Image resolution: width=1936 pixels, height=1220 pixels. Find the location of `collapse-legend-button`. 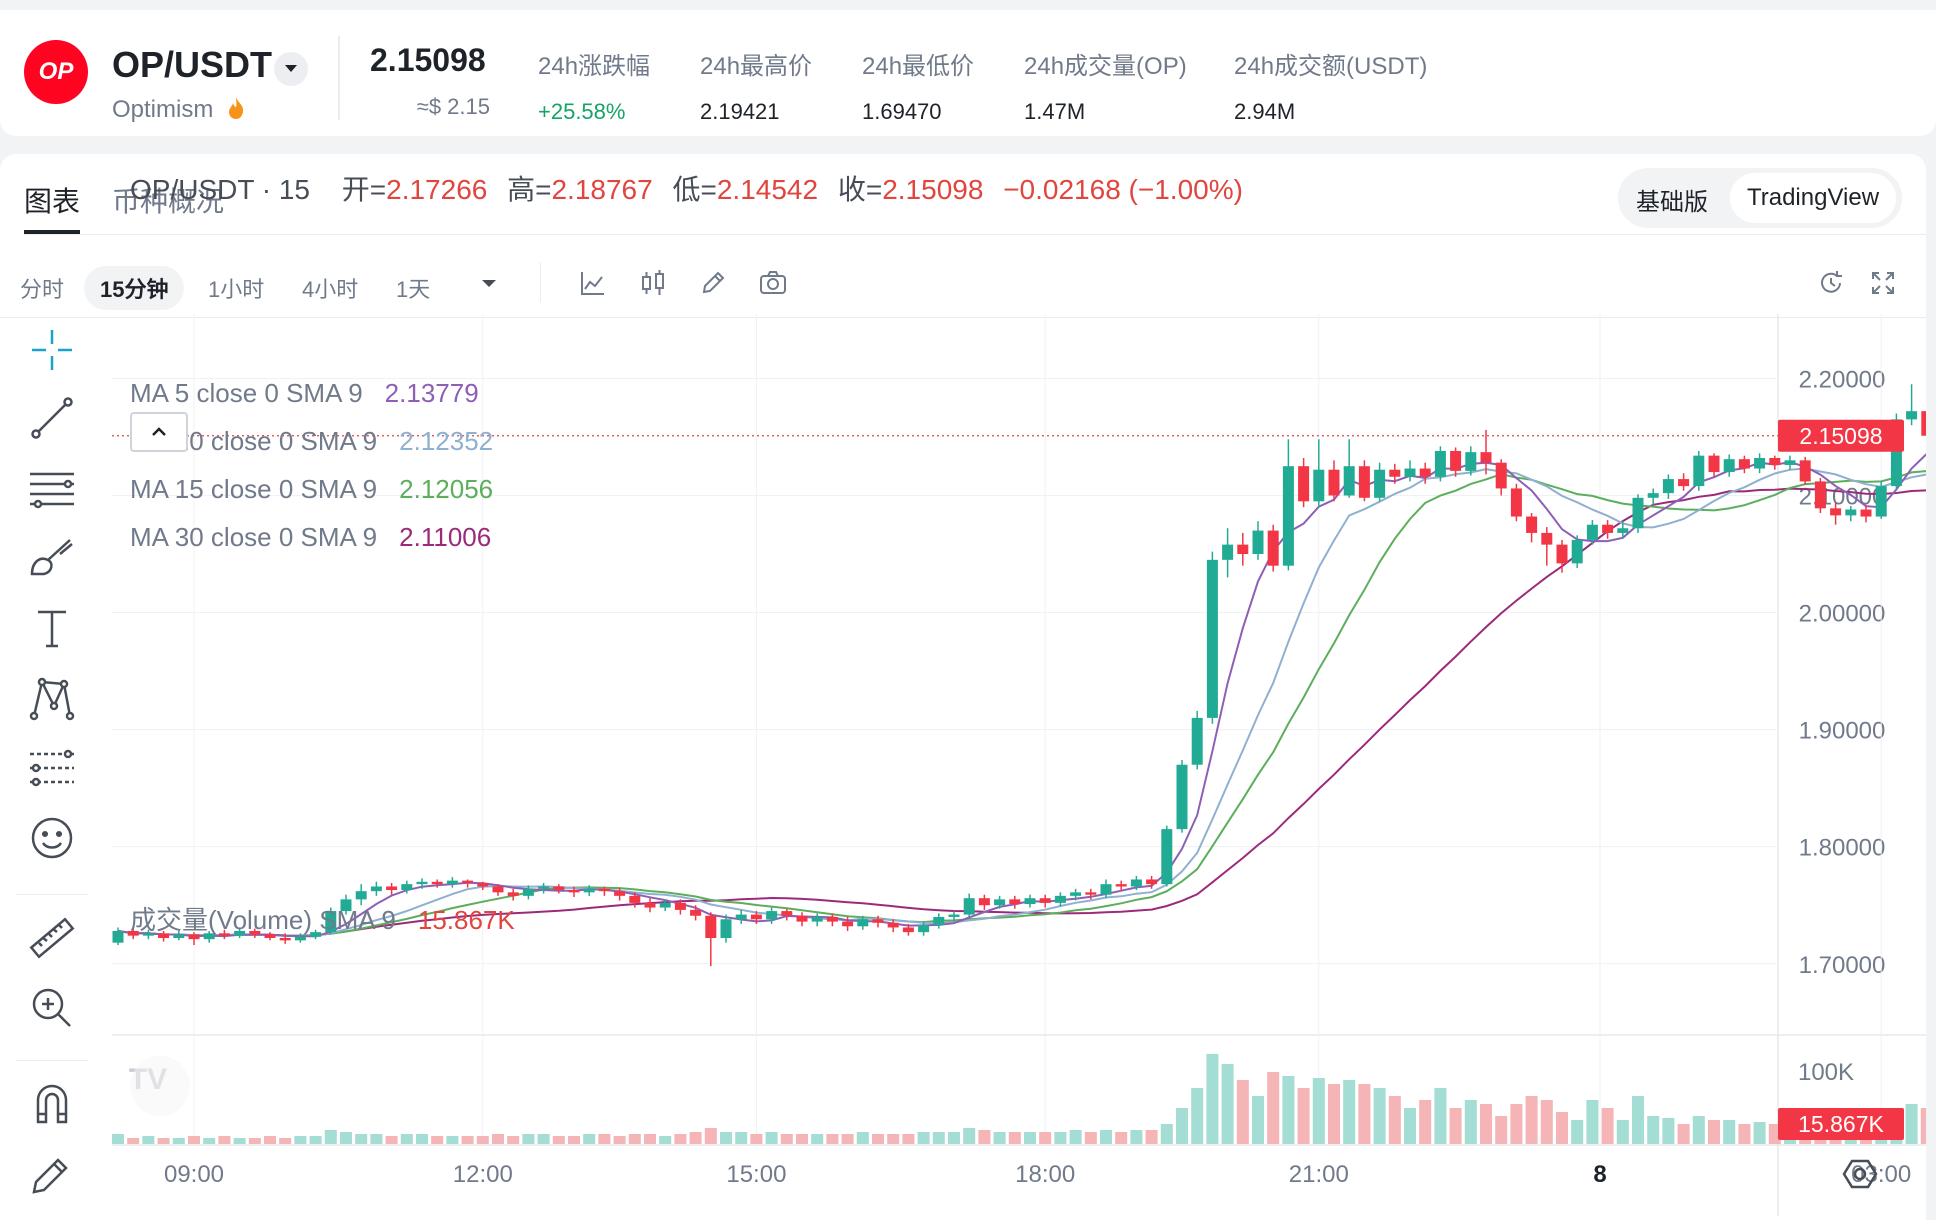

collapse-legend-button is located at coordinates (159, 432).